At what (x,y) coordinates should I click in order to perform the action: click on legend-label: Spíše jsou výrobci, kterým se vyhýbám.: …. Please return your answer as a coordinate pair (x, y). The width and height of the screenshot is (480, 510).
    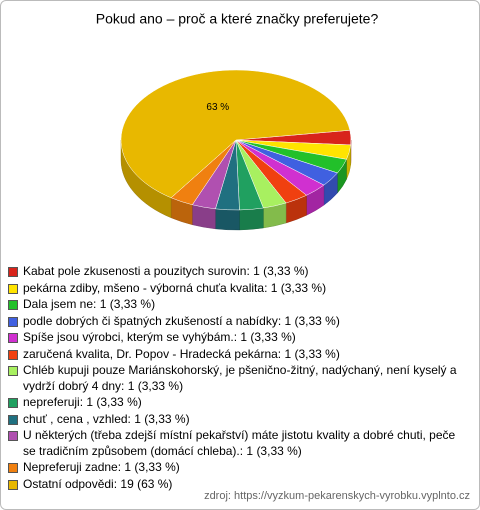
    Looking at the image, I should click on (159, 337).